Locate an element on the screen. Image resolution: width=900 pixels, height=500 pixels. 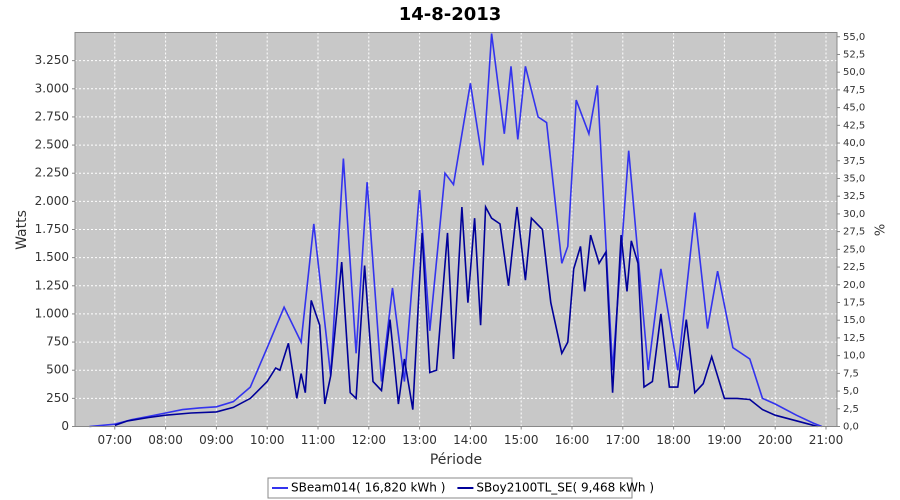
x-tick-label: 17:00 is located at coordinates (622, 440).